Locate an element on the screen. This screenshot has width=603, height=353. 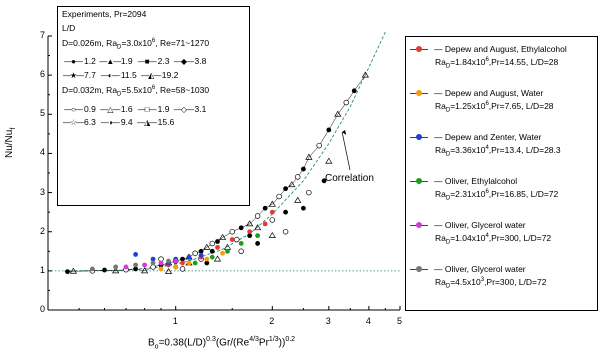
legend-series-value: 0.9 is located at coordinates (90, 108).